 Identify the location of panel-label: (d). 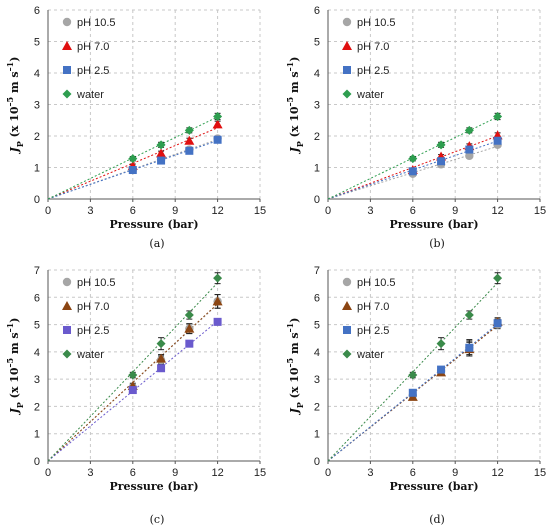
(437, 519).